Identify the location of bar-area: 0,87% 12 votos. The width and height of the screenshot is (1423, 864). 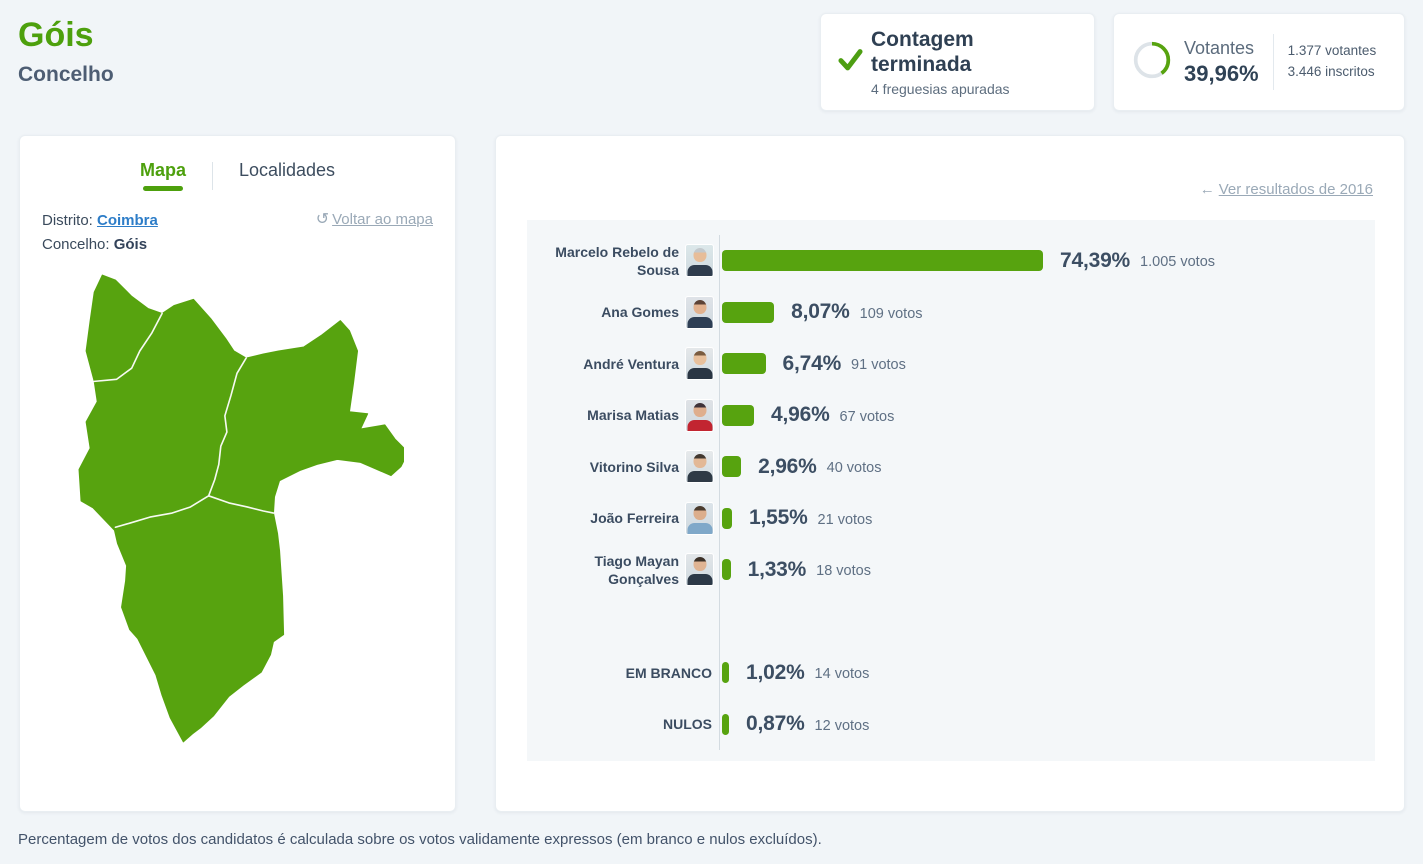
(1047, 724).